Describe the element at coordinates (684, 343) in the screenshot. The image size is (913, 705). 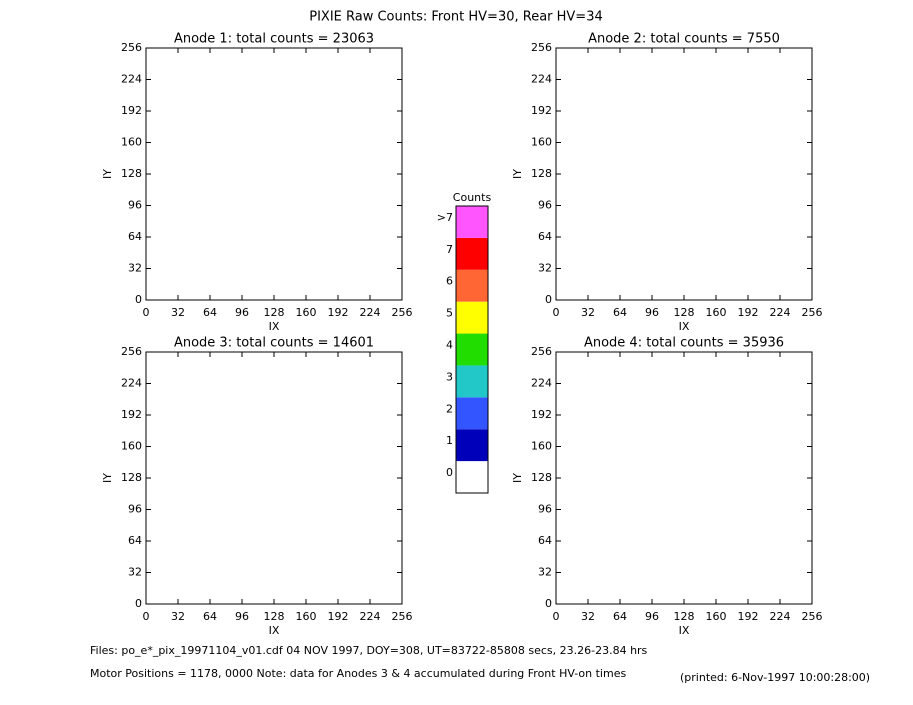
I see `panel-title: Anode 4: total counts = 35936` at that location.